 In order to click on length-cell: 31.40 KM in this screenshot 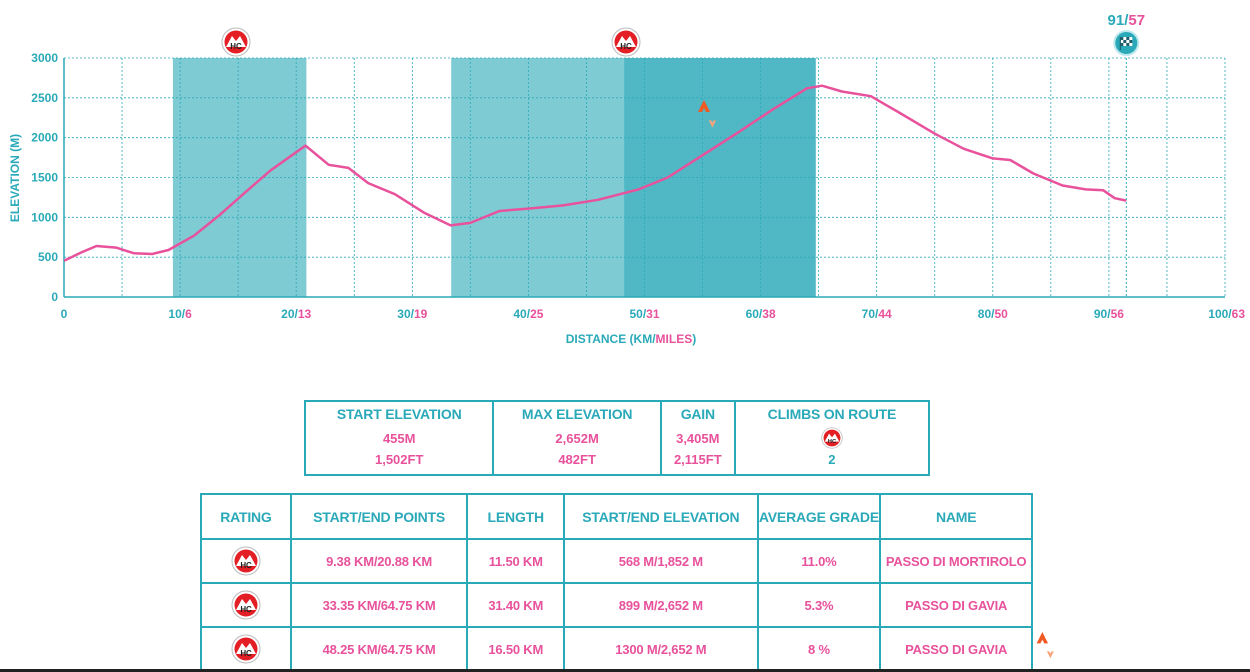, I will do `click(516, 605)`.